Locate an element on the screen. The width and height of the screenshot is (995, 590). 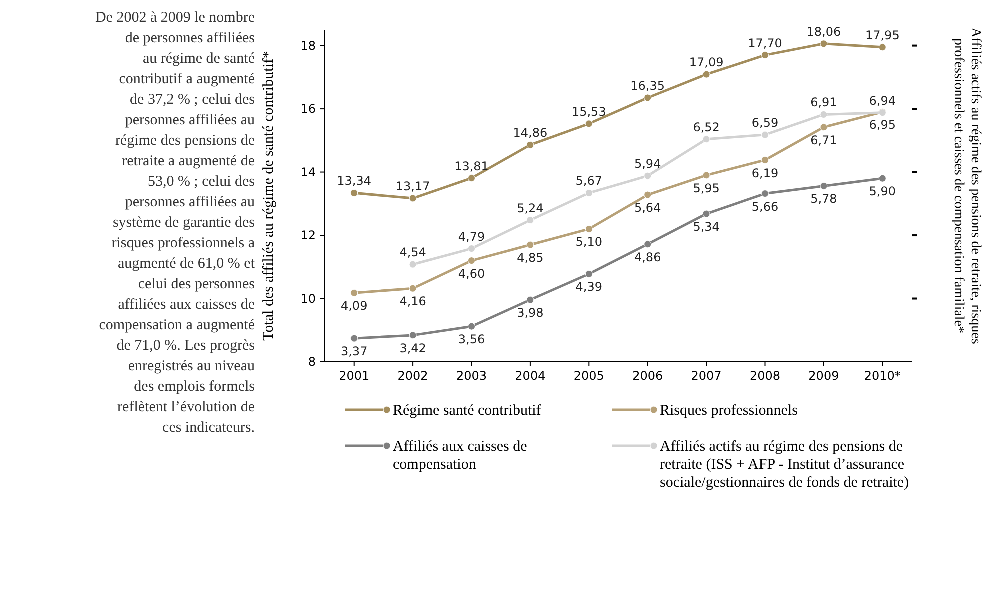
data-label: 6,19 is located at coordinates (765, 173).